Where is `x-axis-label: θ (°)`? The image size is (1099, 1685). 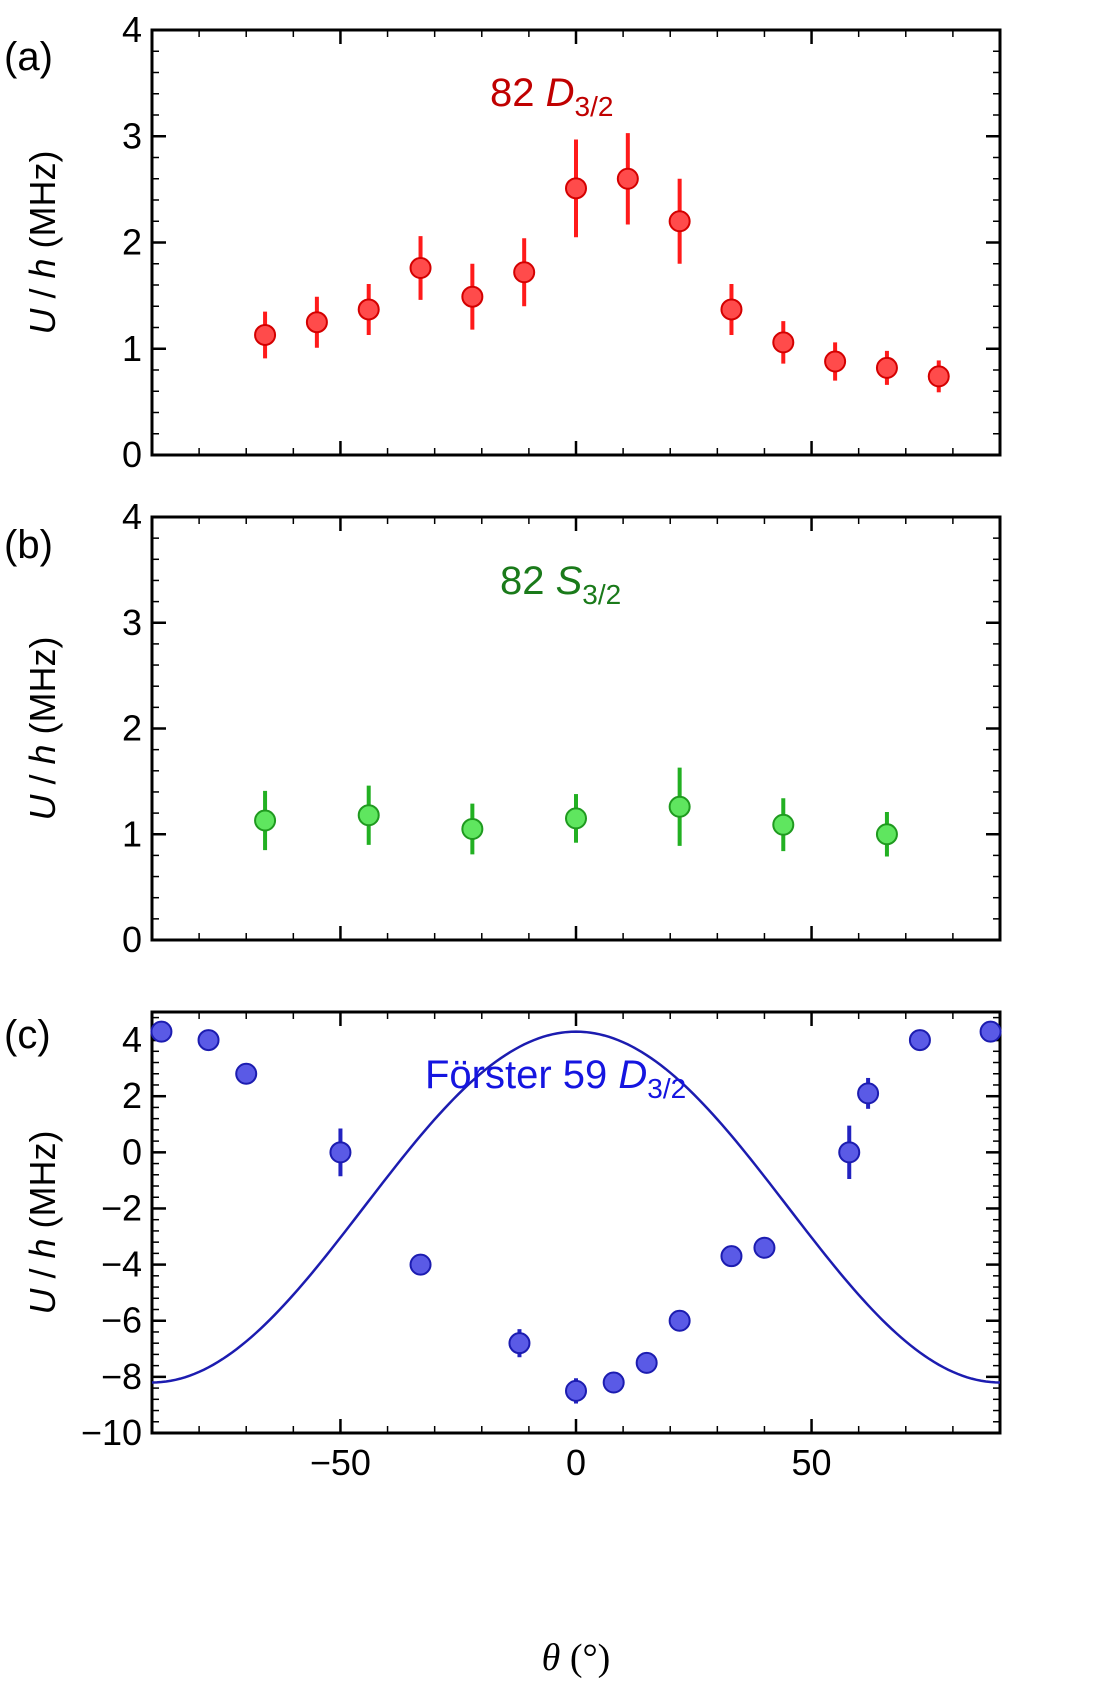
x-axis-label: θ (°) is located at coordinates (576, 1658).